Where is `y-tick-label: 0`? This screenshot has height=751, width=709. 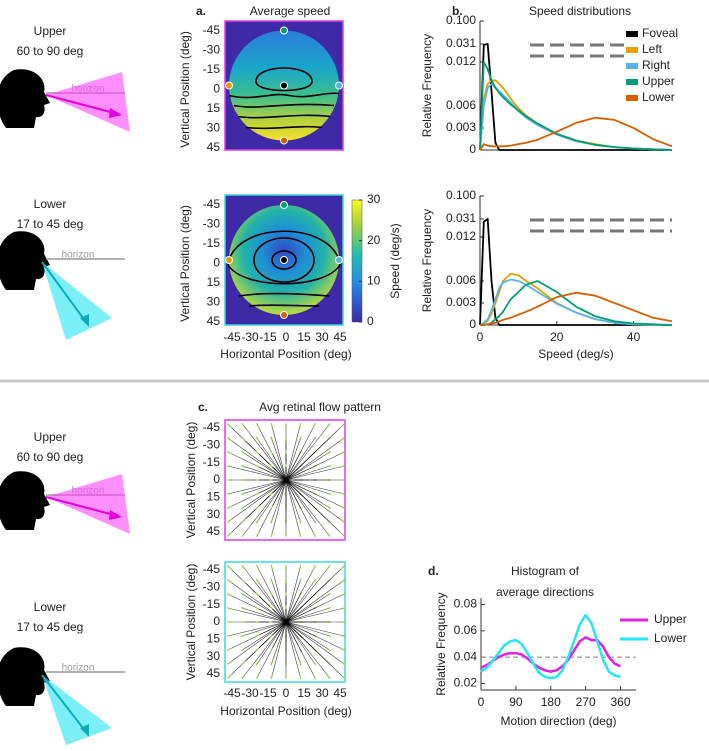 y-tick-label: 0 is located at coordinates (472, 324).